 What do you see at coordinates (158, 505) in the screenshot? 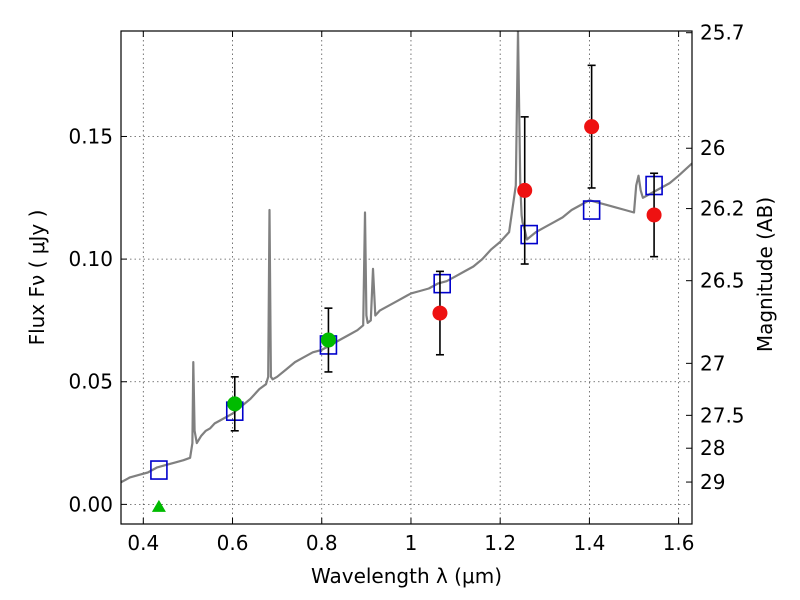
I see `upper-limit-triangle` at bounding box center [158, 505].